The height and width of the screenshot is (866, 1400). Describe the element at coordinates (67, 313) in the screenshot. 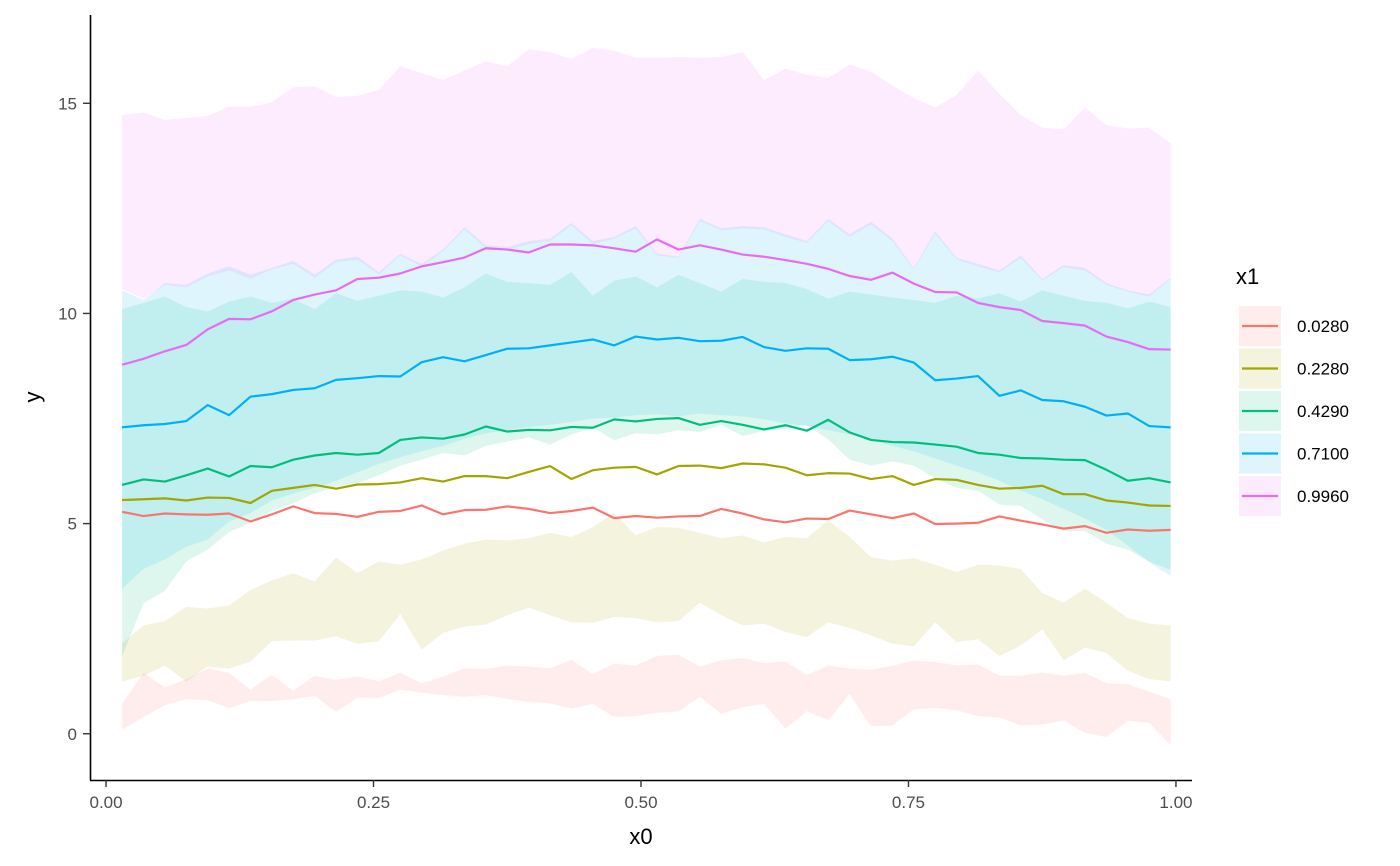

I see `y-tick-label: 10` at that location.